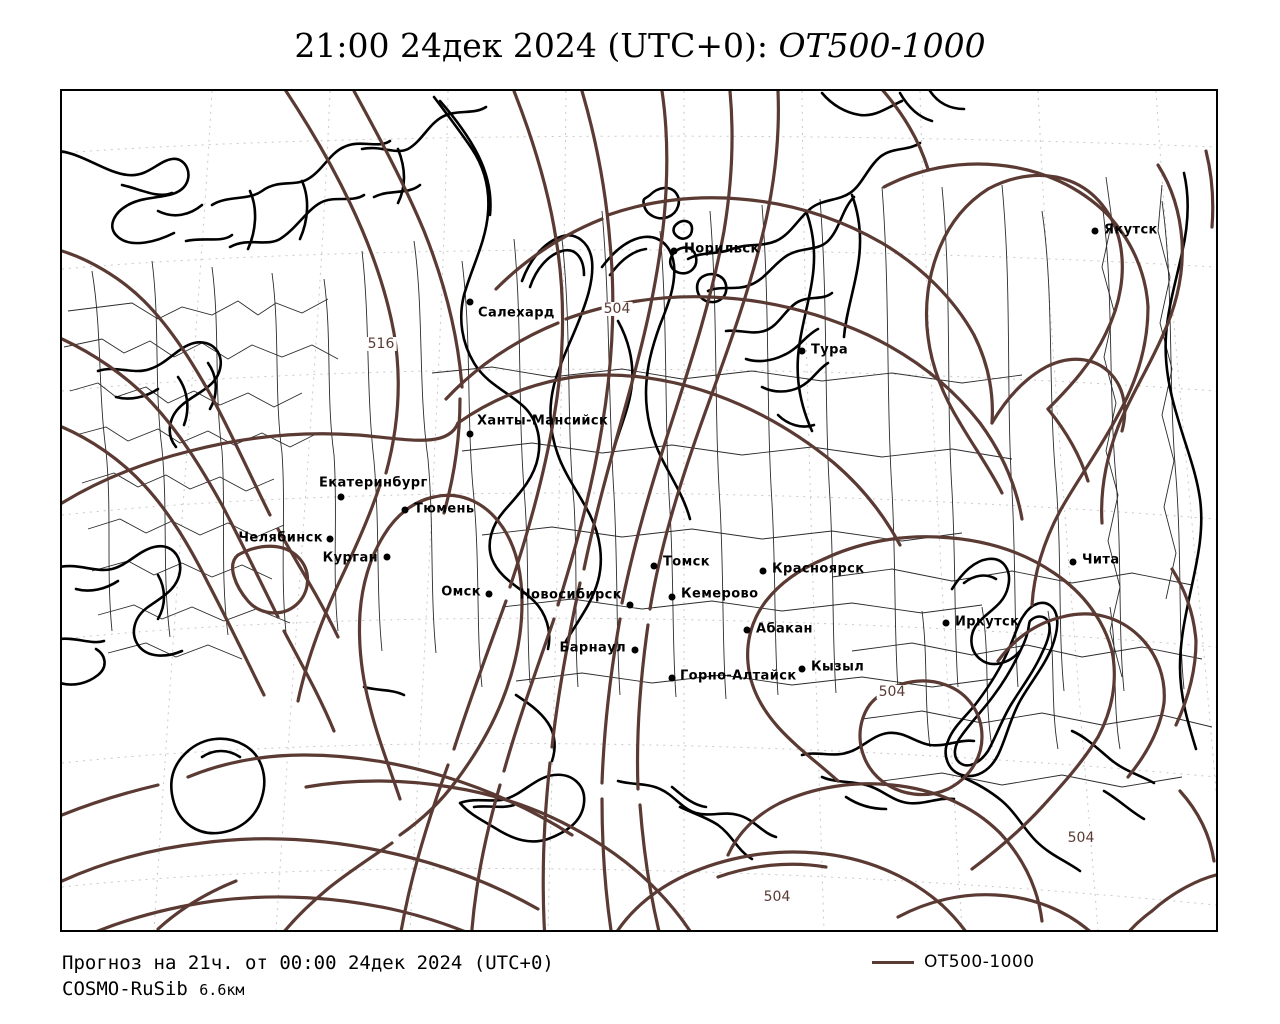  I want to click on city-label: Иркутск, so click(987, 622).